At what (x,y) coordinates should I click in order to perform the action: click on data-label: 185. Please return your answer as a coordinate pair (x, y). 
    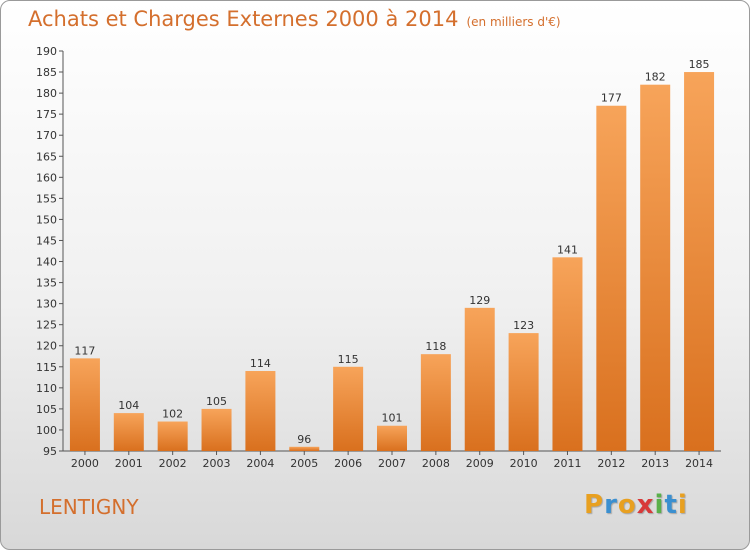
    Looking at the image, I should click on (699, 64).